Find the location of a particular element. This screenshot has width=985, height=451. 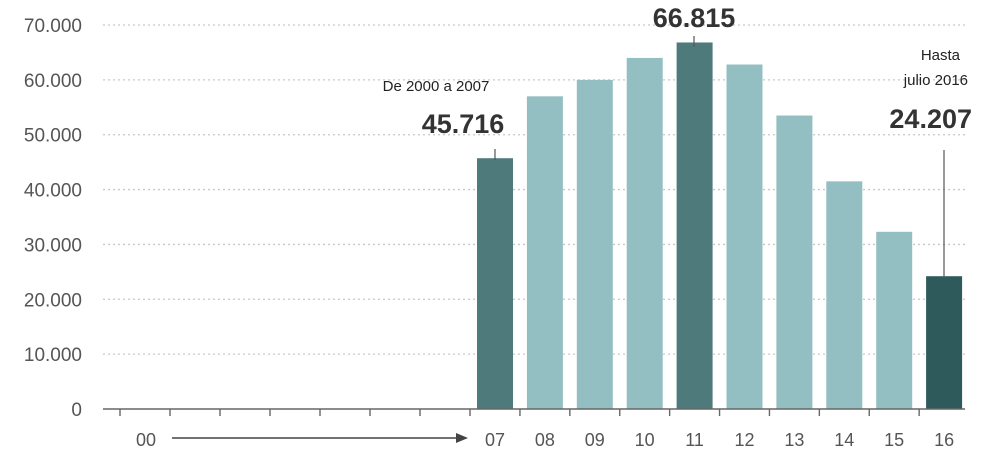

y-tick-label: 40.000 is located at coordinates (53, 191).